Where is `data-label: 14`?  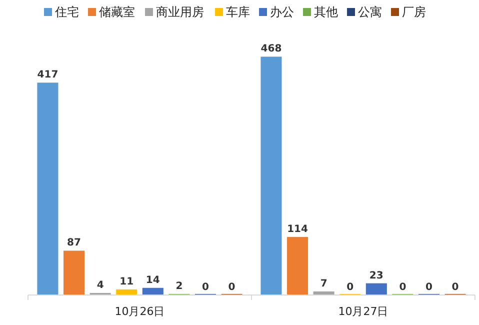 data-label: 14 is located at coordinates (153, 280).